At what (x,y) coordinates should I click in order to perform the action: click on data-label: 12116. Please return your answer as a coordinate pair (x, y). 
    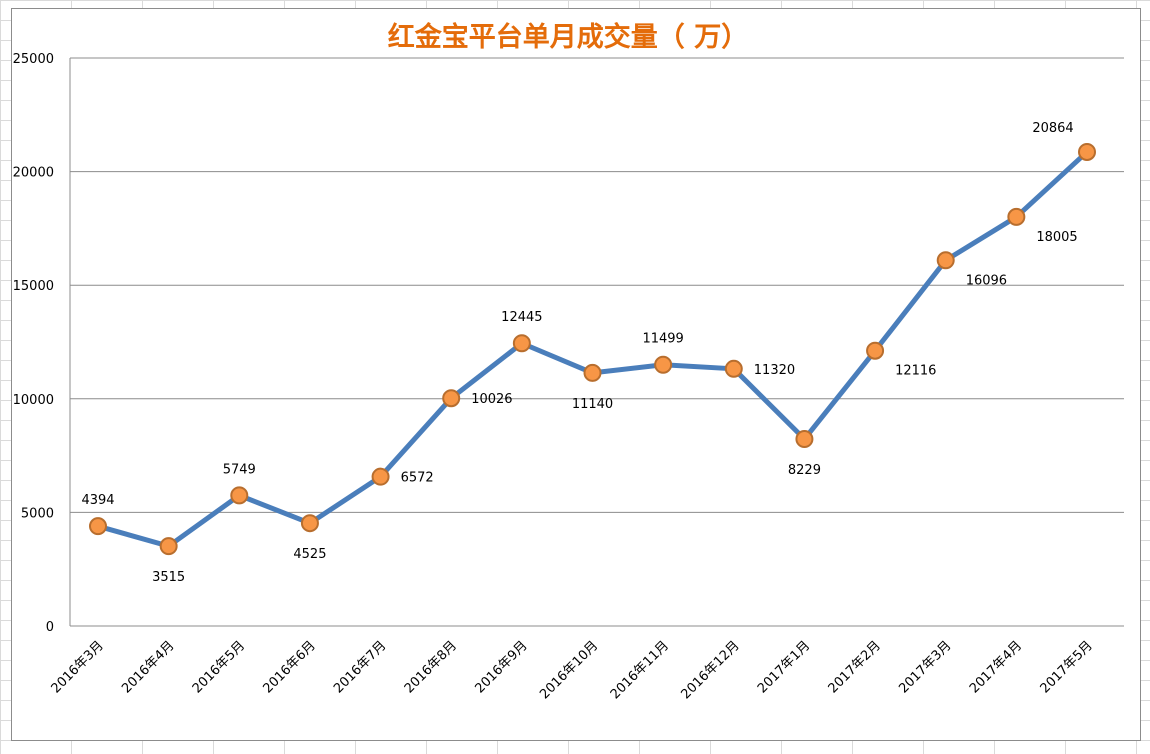
    Looking at the image, I should click on (915, 371).